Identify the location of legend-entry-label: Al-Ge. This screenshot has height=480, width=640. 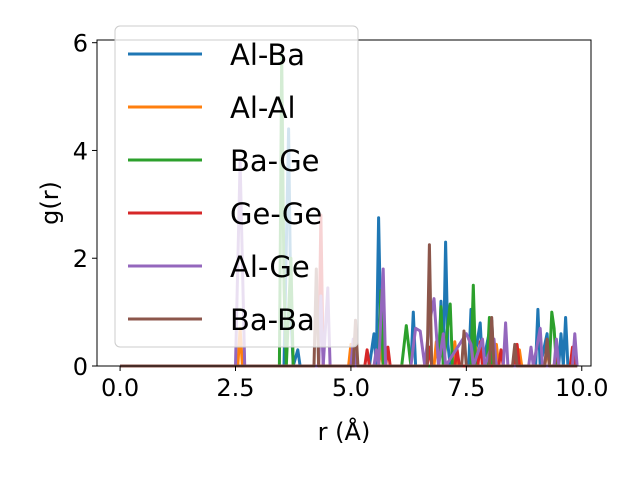
(270, 267).